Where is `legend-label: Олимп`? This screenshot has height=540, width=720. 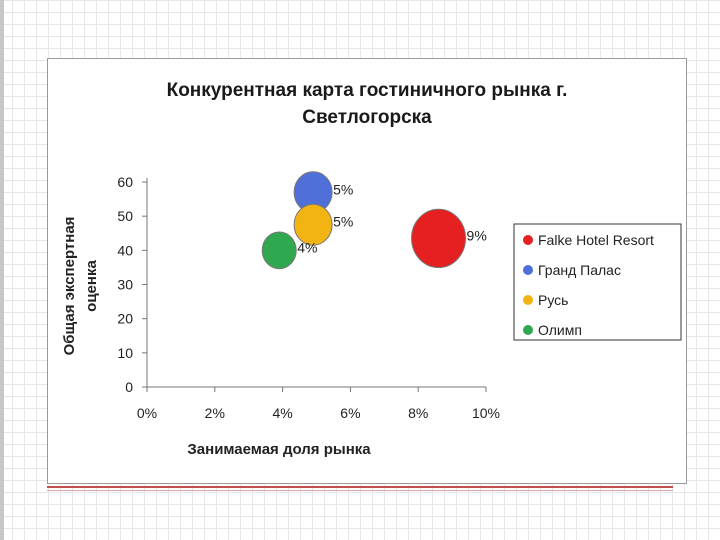 legend-label: Олимп is located at coordinates (560, 330).